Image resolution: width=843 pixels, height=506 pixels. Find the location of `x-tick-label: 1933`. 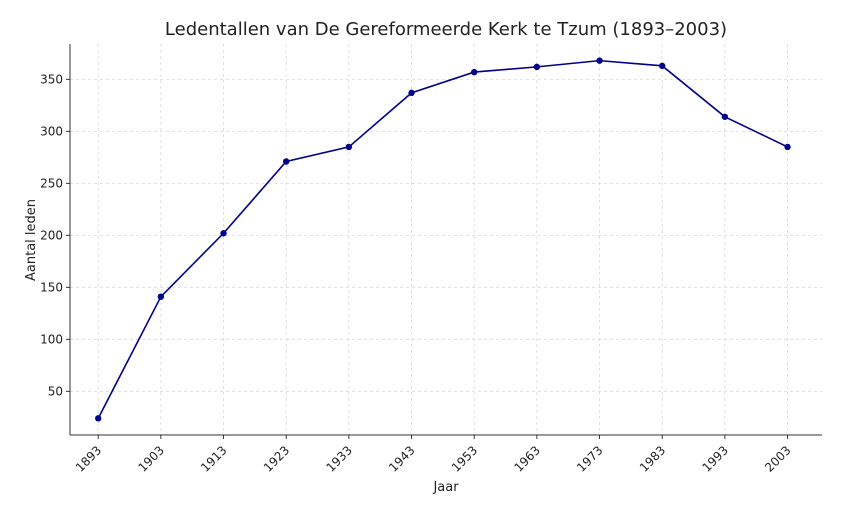

x-tick-label: 1933 is located at coordinates (338, 458).